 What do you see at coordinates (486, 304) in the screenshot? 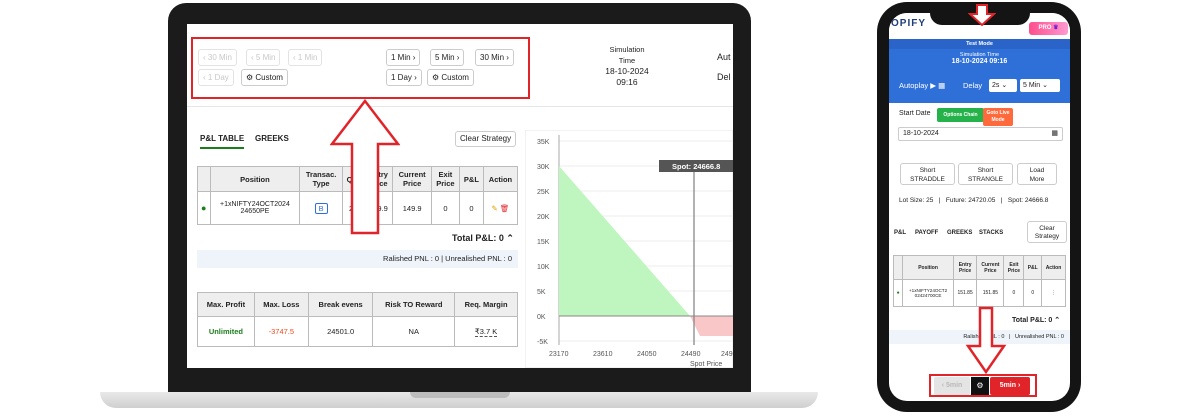
I see `metric-header: Req. Margin` at bounding box center [486, 304].